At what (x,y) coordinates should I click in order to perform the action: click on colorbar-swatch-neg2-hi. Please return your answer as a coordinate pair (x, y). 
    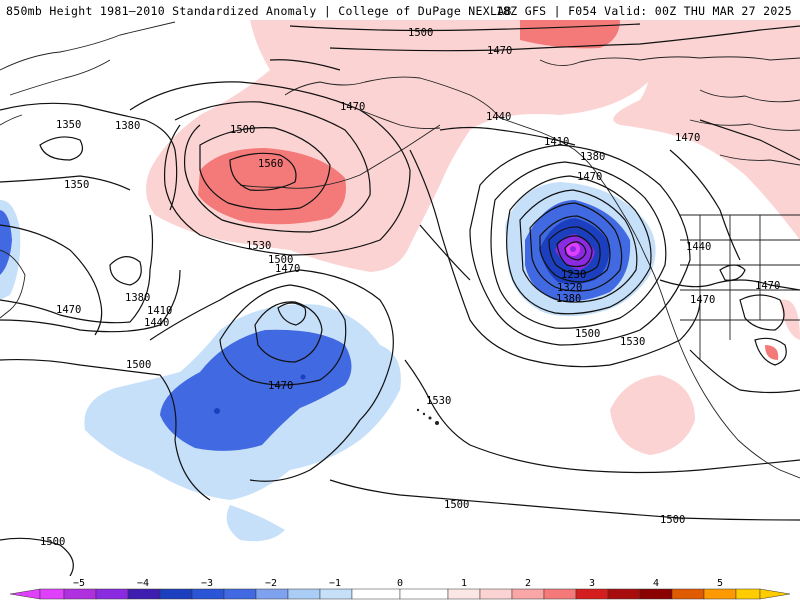
    Looking at the image, I should click on (272, 594).